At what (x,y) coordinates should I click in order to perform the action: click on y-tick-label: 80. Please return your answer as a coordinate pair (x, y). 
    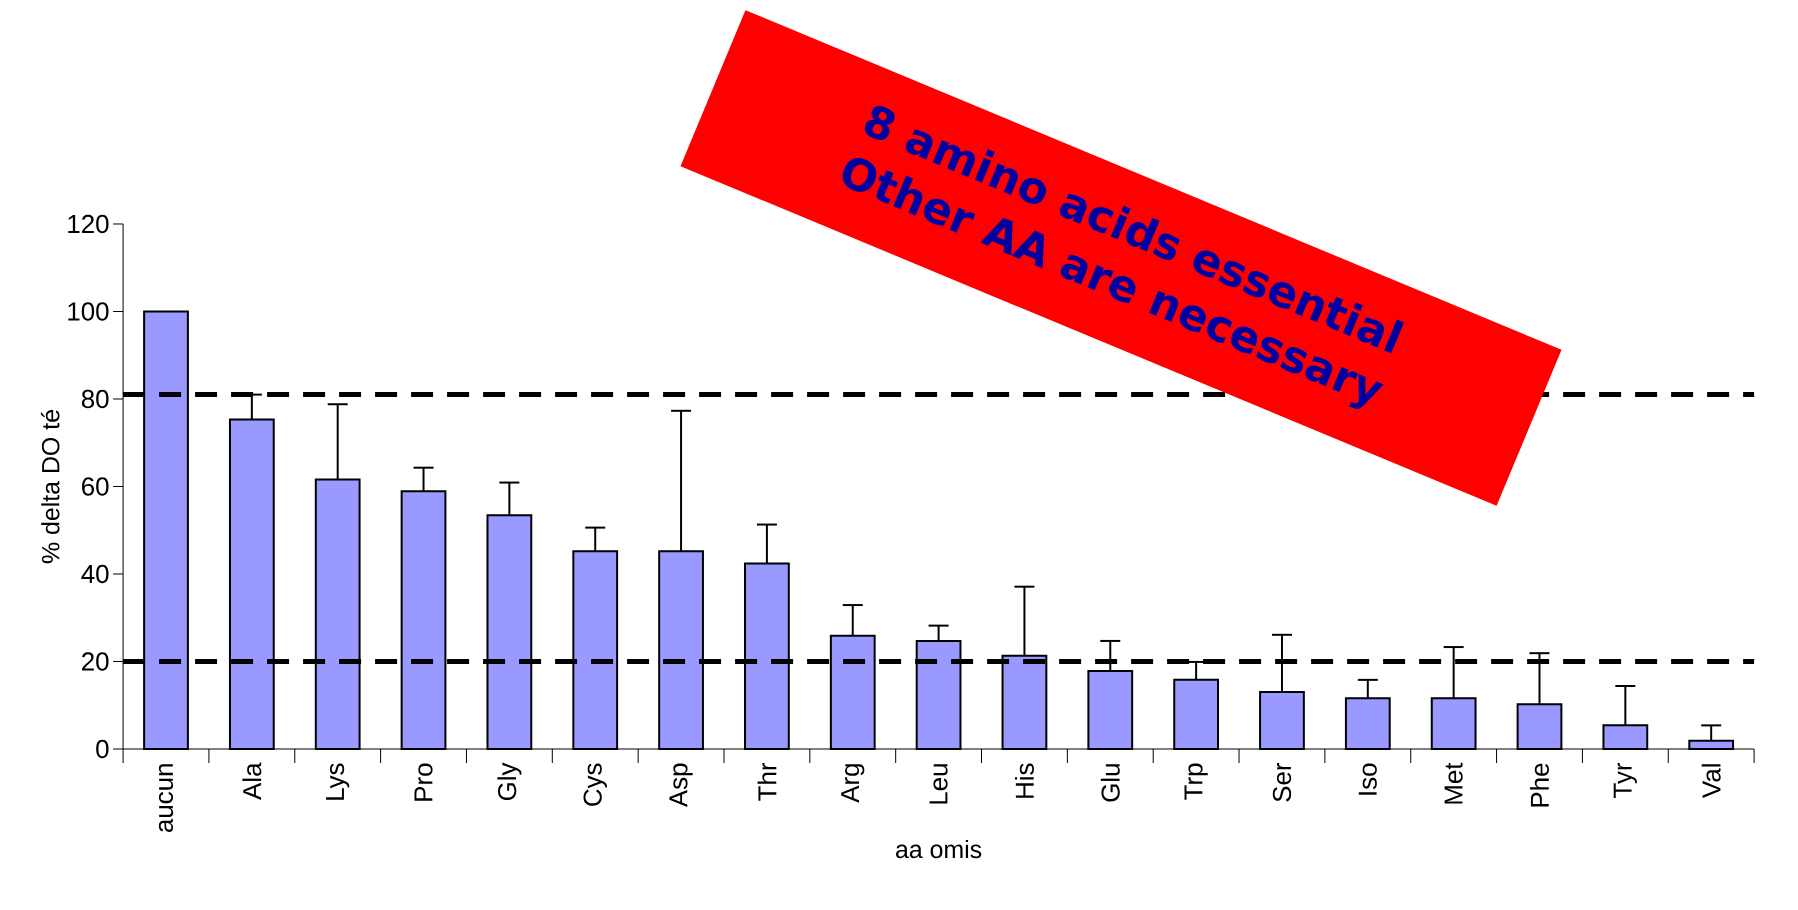
    Looking at the image, I should click on (95, 399).